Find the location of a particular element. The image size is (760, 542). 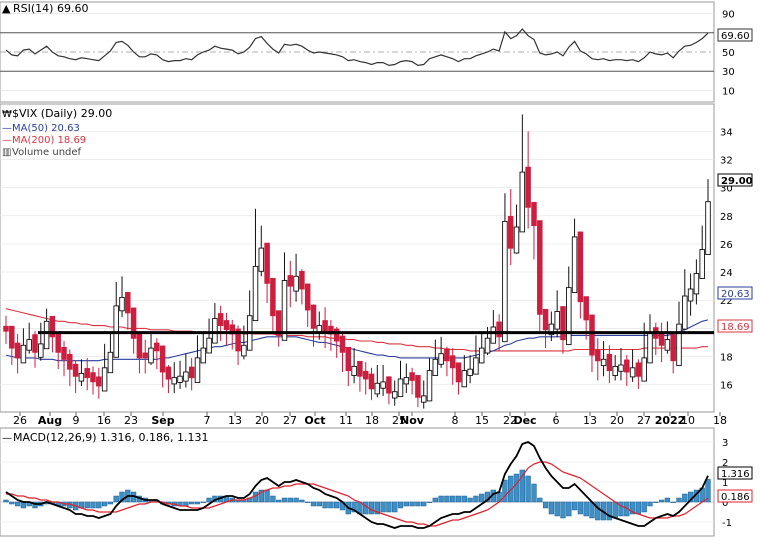

last-price-label: 29.00 is located at coordinates (737, 181).